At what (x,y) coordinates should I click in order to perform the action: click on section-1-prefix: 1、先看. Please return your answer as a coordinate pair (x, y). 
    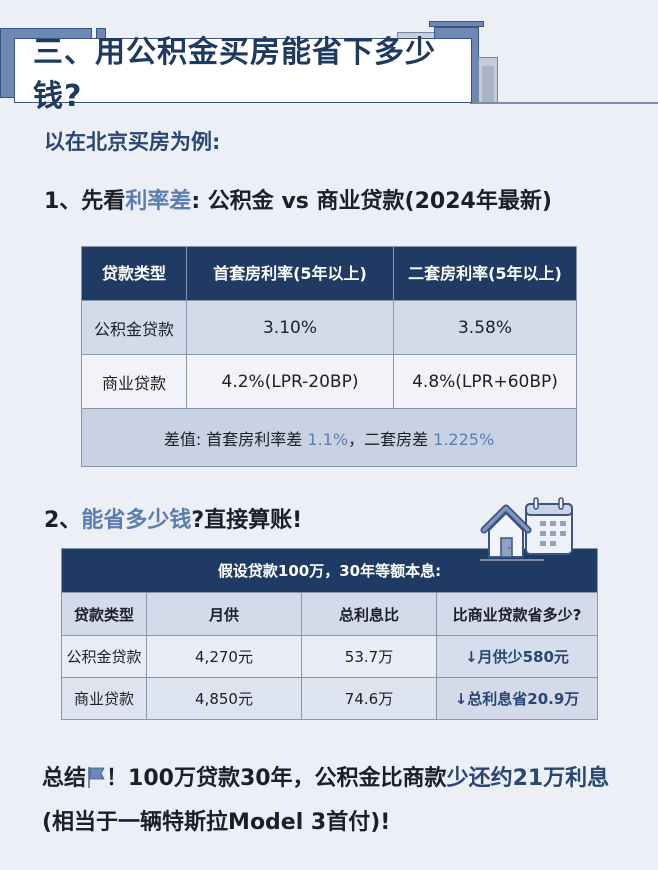
    Looking at the image, I should click on (85, 201).